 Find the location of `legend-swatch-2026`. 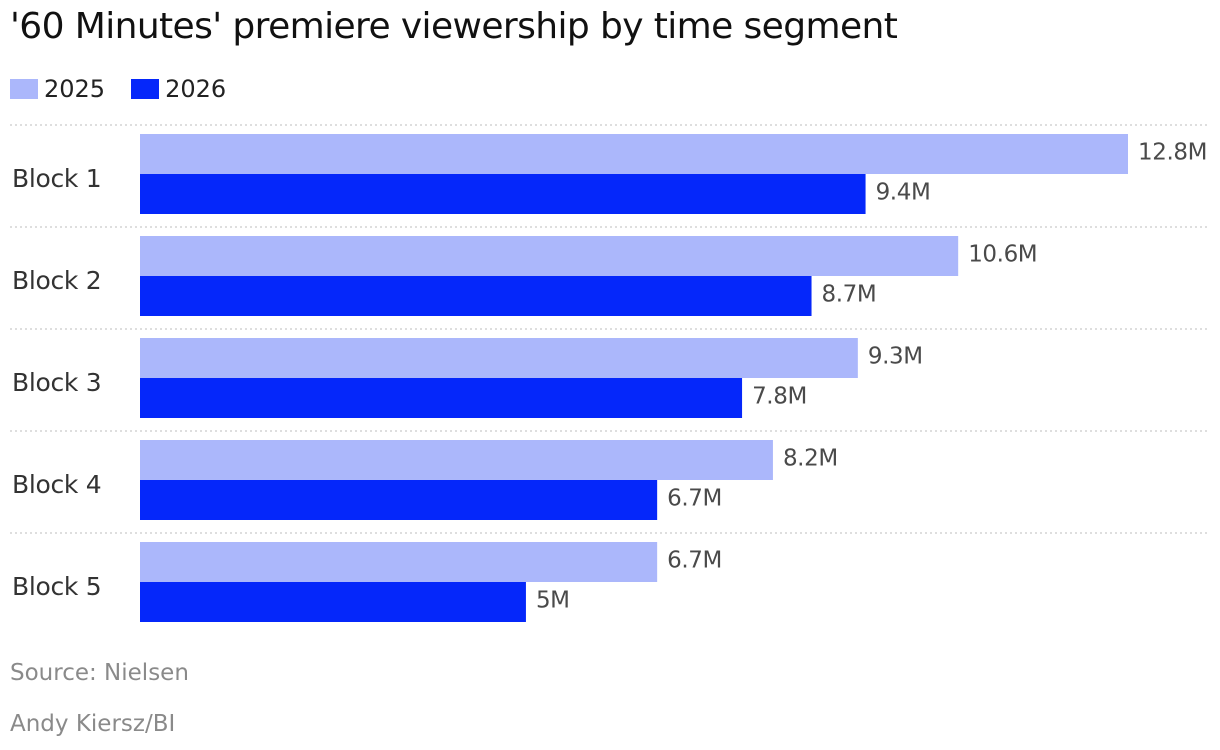

legend-swatch-2026 is located at coordinates (145, 89).